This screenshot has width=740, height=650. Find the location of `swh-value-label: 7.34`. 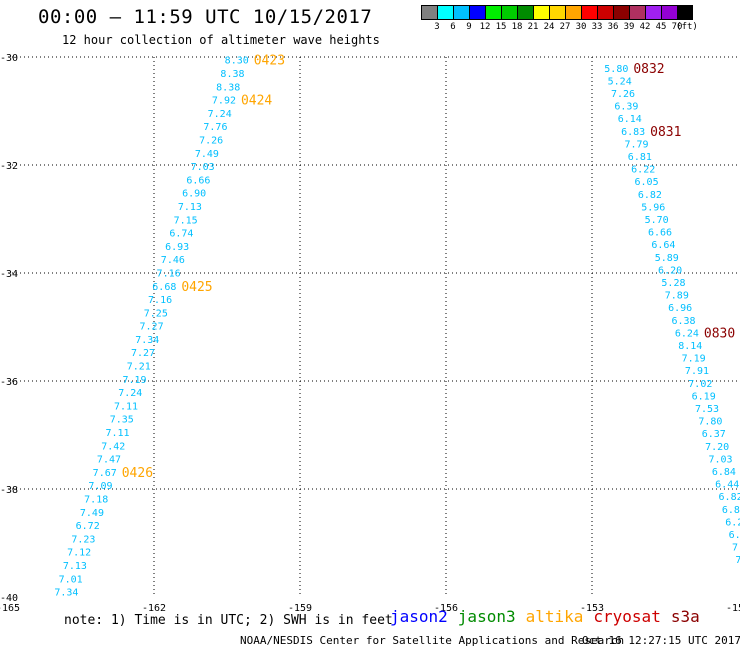

swh-value-label: 7.34 is located at coordinates (66, 593).